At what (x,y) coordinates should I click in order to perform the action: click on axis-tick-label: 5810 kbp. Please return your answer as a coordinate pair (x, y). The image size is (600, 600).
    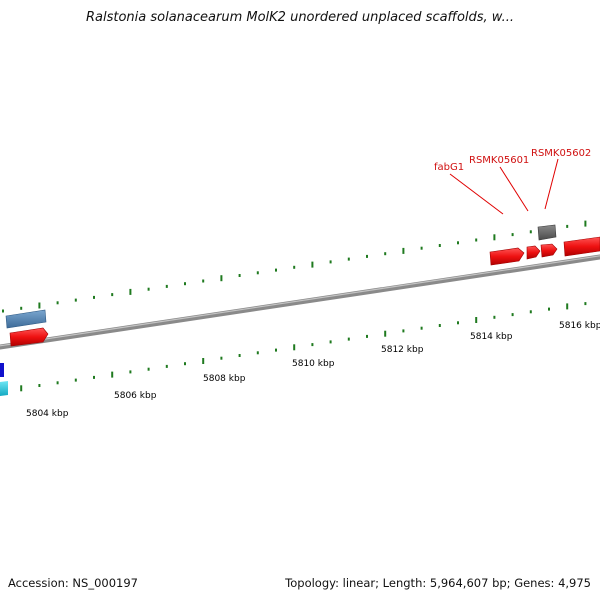
    Looking at the image, I should click on (313, 364).